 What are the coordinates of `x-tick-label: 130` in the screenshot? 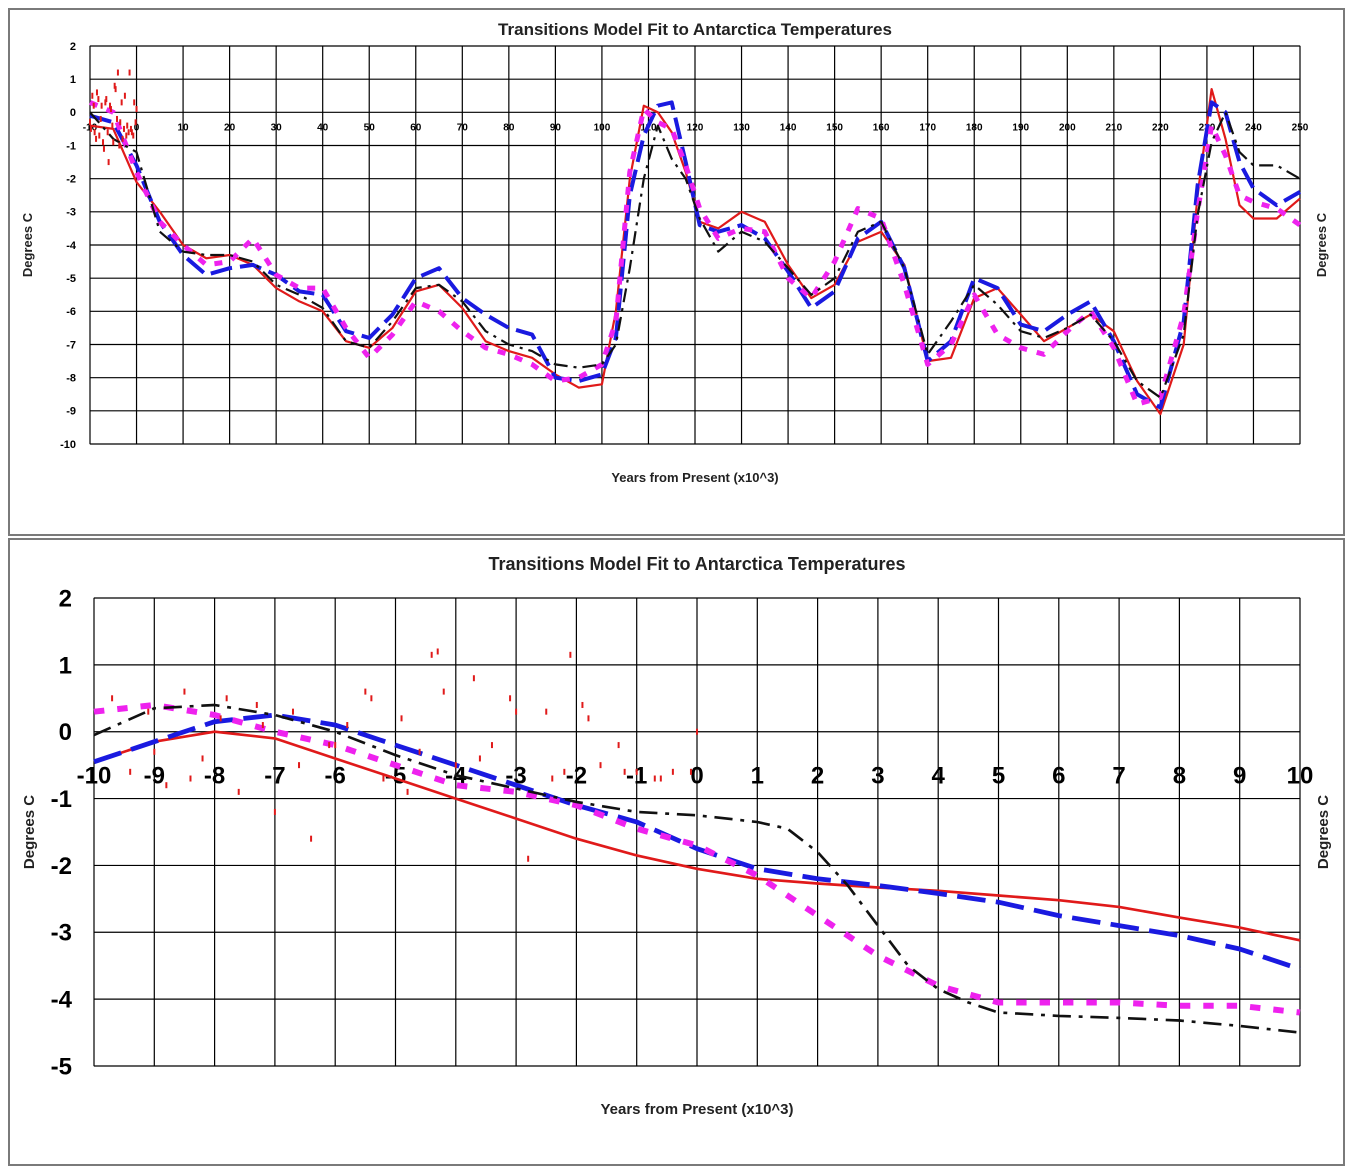 It's located at (741, 127).